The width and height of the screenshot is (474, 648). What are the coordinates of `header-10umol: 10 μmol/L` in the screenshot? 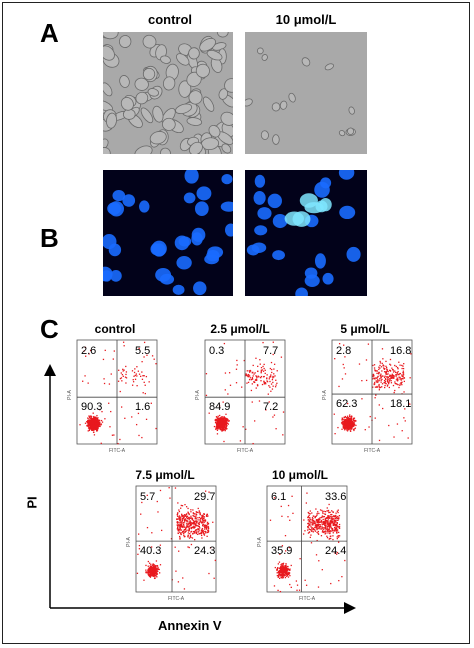 It's located at (306, 19).